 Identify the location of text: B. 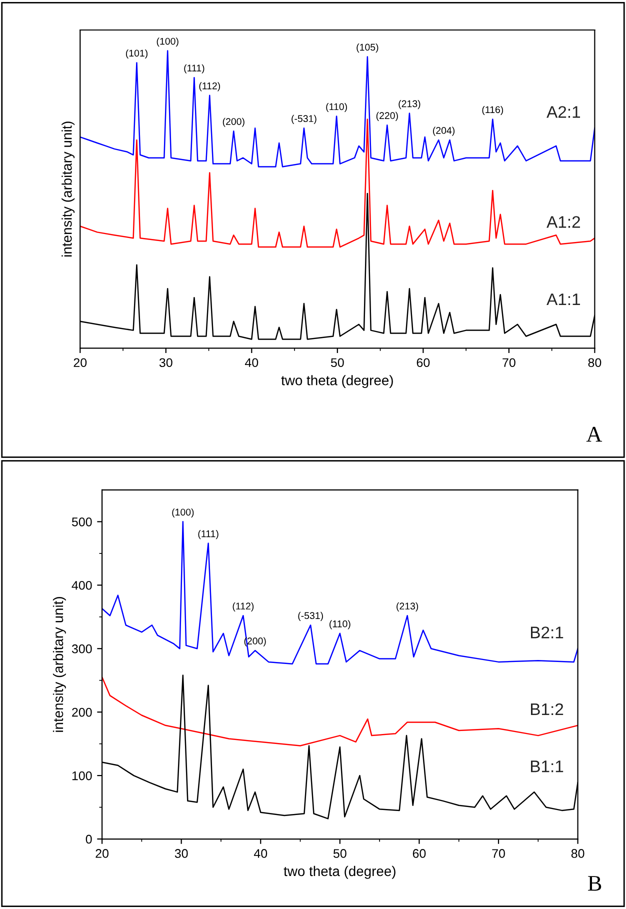
(595, 883).